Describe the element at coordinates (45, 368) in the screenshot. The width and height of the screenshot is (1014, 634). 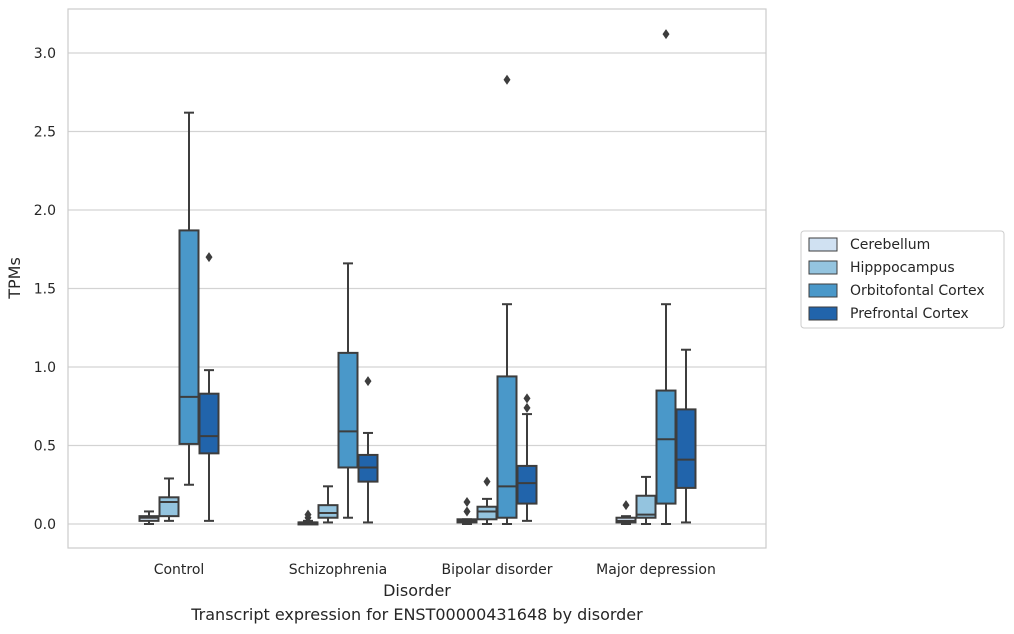
I see `y-tick-label: 1.0` at that location.